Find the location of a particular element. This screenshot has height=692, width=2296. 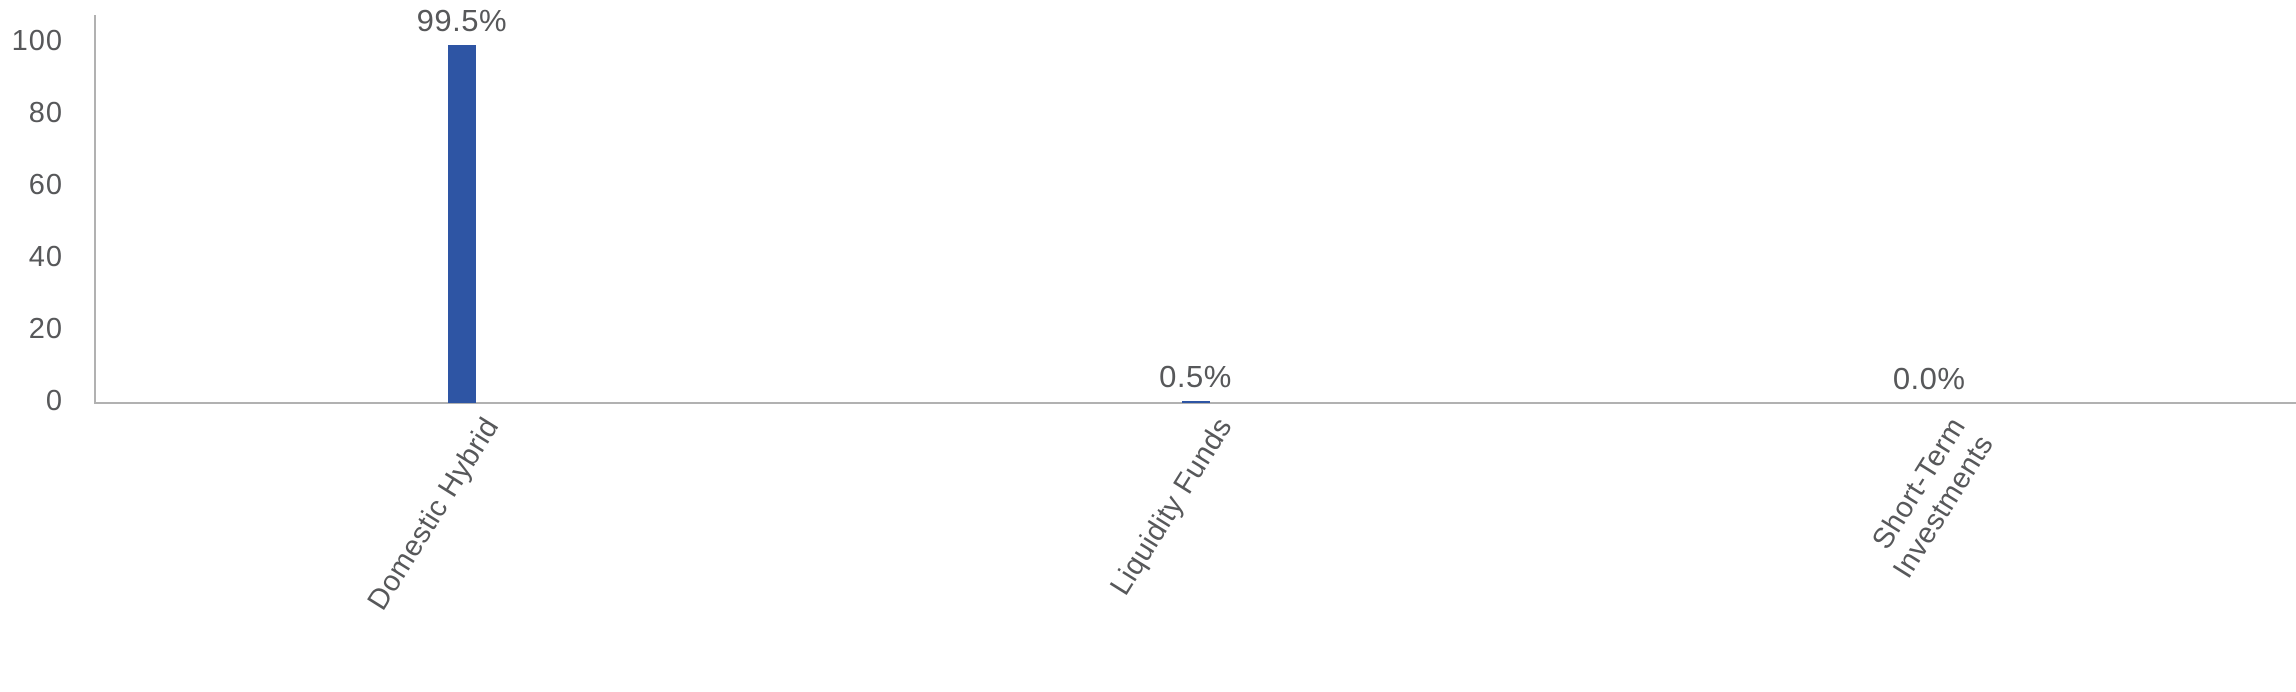

category-label-line: Domestic Hybrid is located at coordinates (433, 514).